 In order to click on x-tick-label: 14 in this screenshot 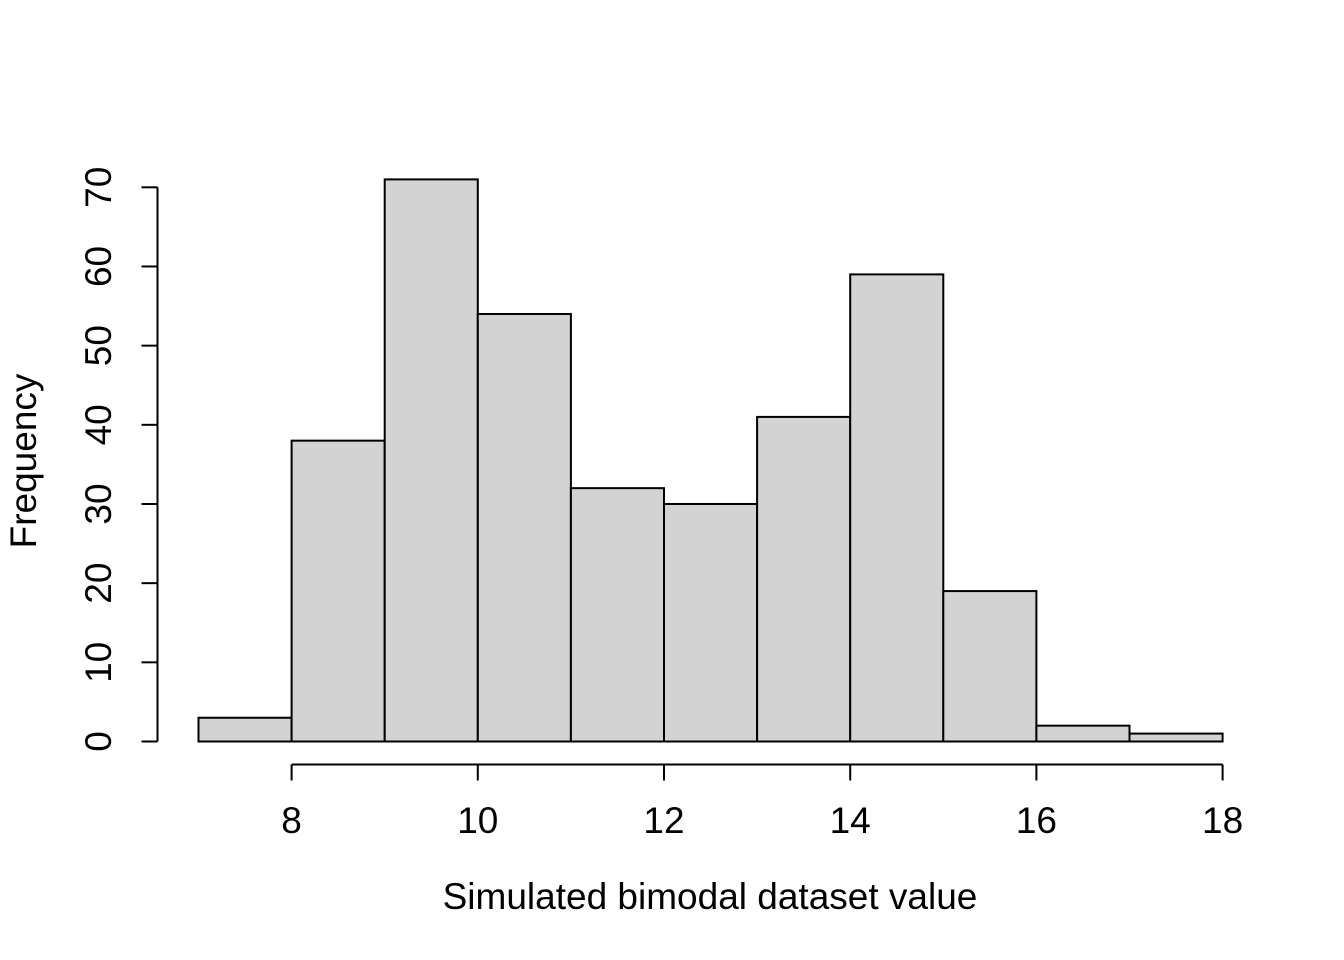, I will do `click(850, 820)`.